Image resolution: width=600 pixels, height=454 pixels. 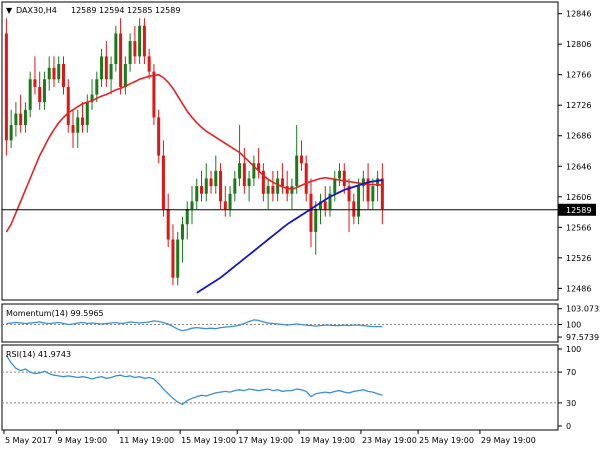 What do you see at coordinates (578, 14) in the screenshot?
I see `price-axis-label: 12846` at bounding box center [578, 14].